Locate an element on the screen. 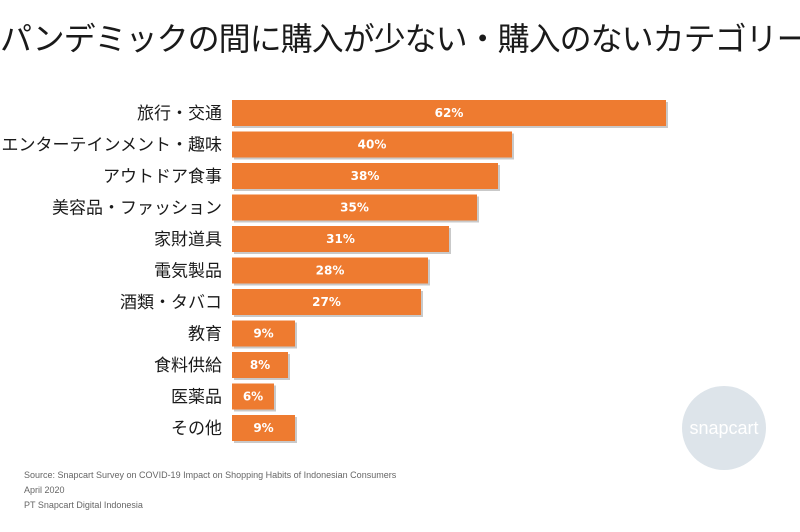 Image resolution: width=800 pixels, height=532 pixels. snapcart-logo: snapcart is located at coordinates (724, 428).